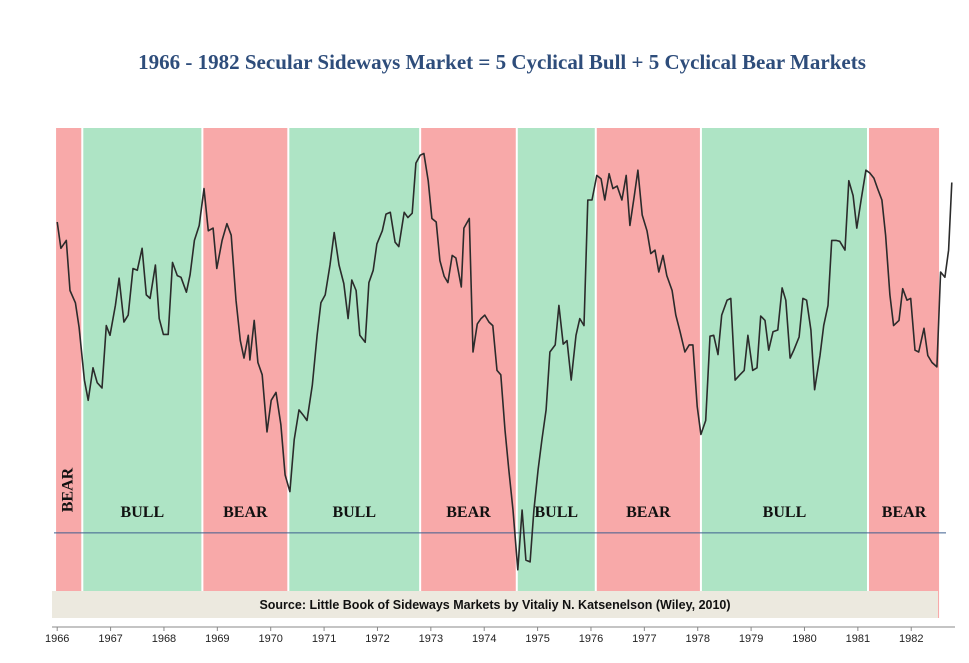  I want to click on source-box, so click(495, 604).